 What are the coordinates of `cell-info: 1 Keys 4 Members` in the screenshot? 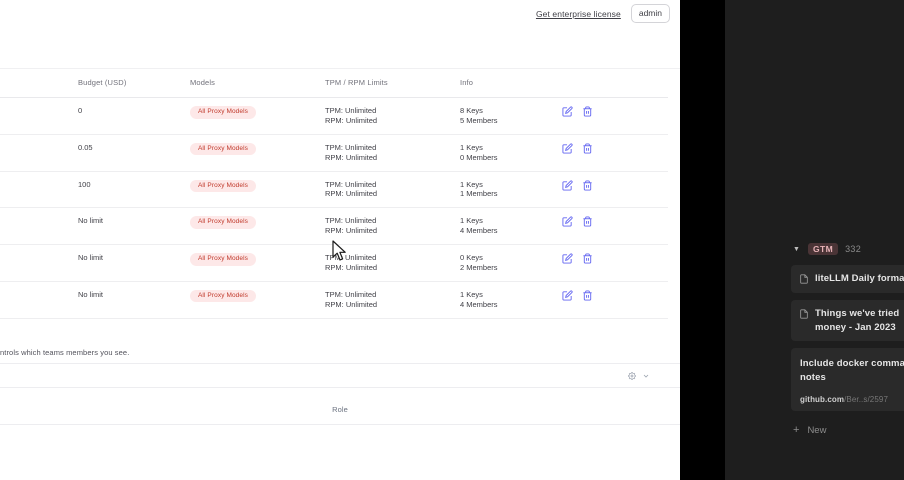 It's located at (510, 300).